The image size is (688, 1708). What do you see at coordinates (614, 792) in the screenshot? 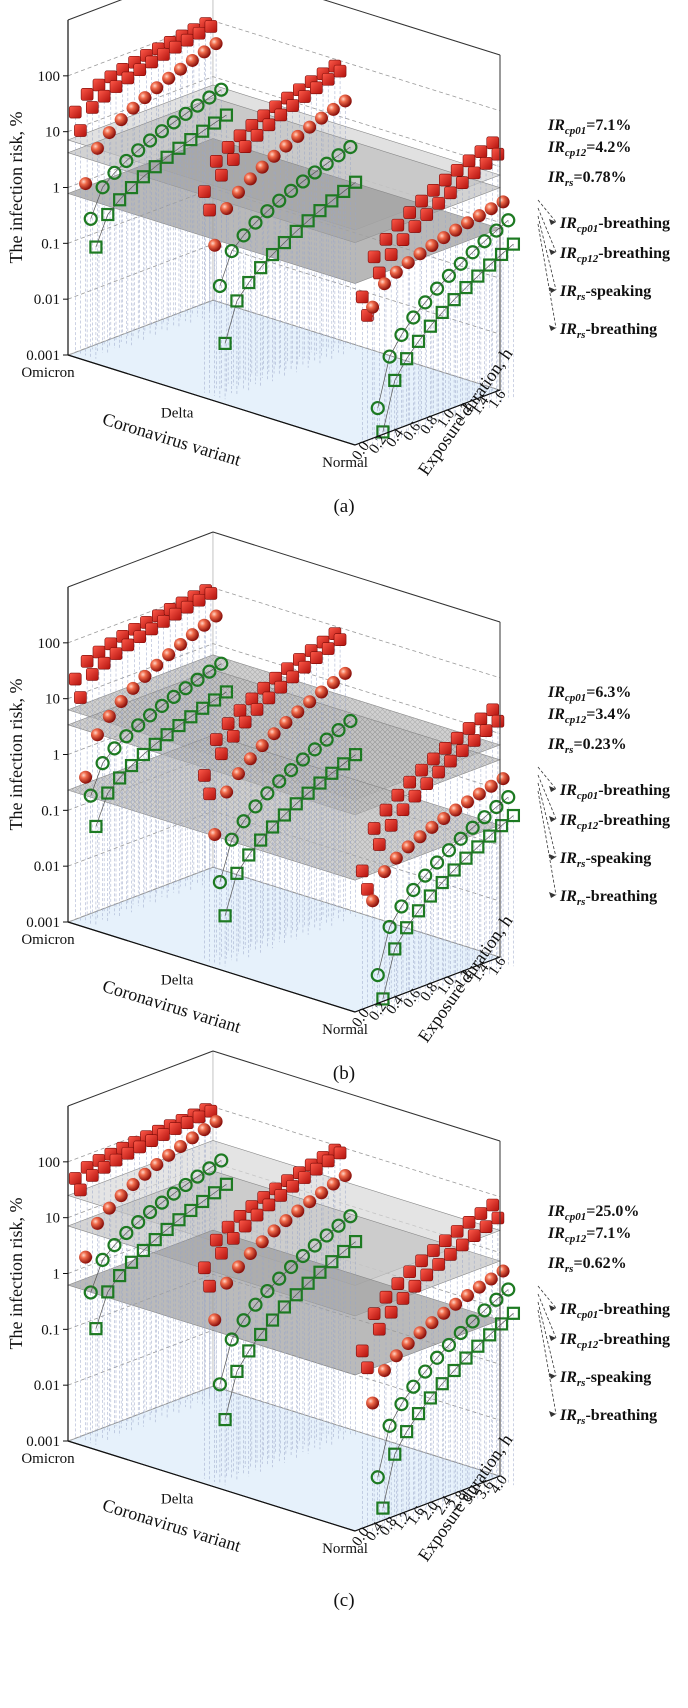
I see `legend-entry-1-0: IRcp01-breathing` at bounding box center [614, 792].